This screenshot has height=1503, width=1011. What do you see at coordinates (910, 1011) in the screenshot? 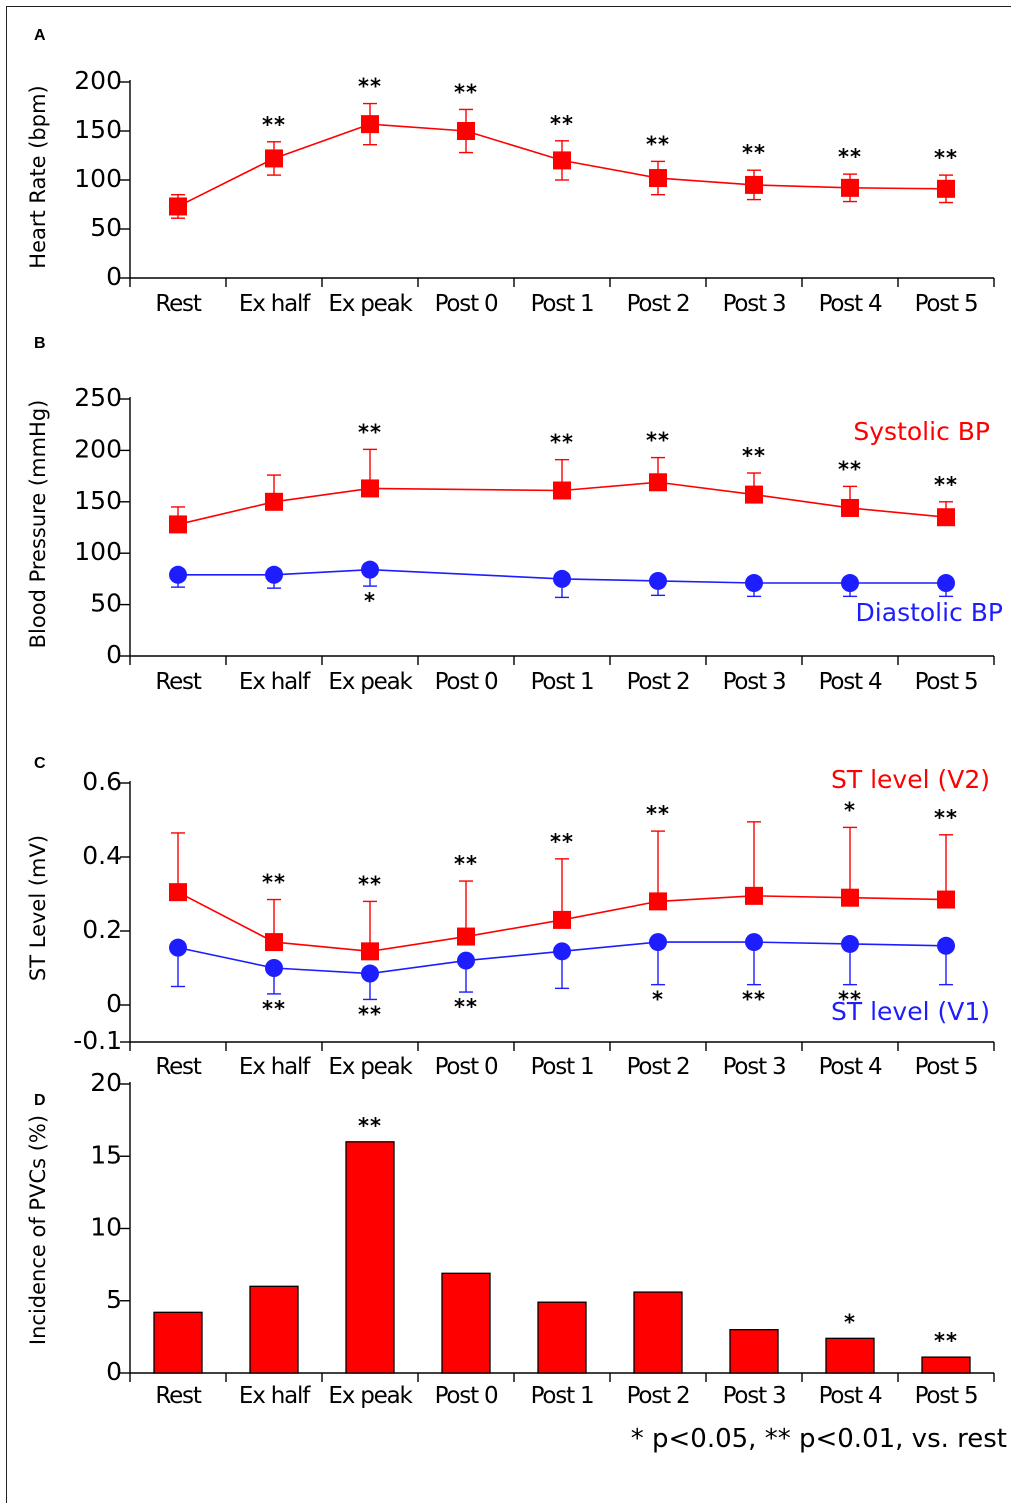
I see `panel-c-series-label: ST level (V1)` at bounding box center [910, 1011].